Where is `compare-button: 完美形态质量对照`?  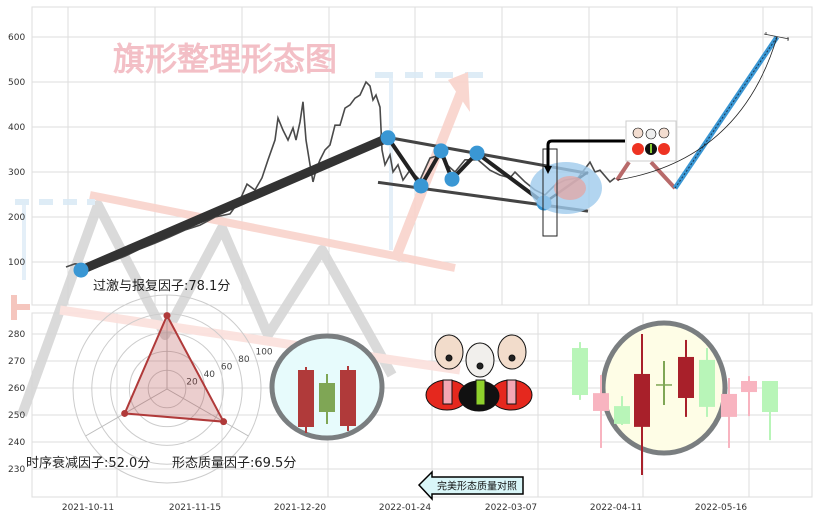
compare-button: 完美形态质量对照 is located at coordinates (470, 485).